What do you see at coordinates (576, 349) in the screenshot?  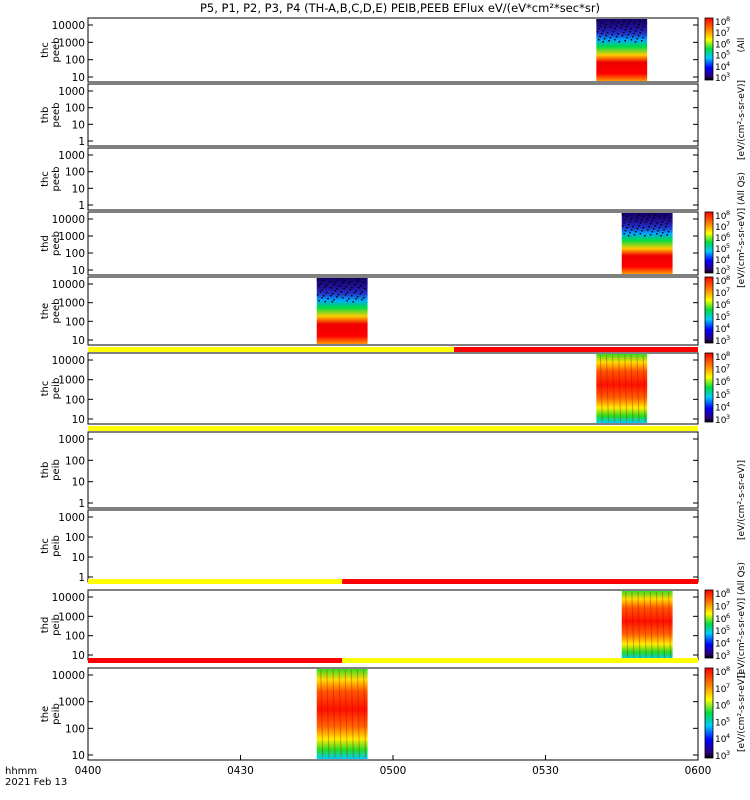 I see `status-bar-segment` at bounding box center [576, 349].